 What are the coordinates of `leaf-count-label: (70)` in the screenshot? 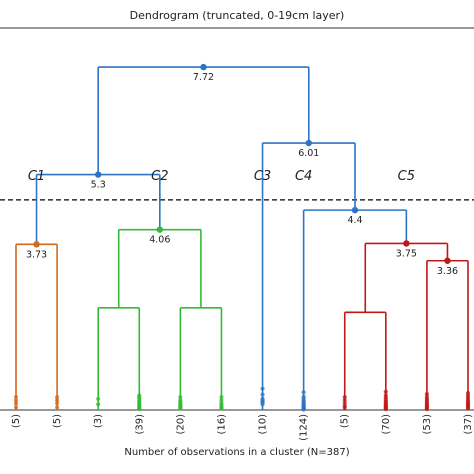 It's located at (386, 424).